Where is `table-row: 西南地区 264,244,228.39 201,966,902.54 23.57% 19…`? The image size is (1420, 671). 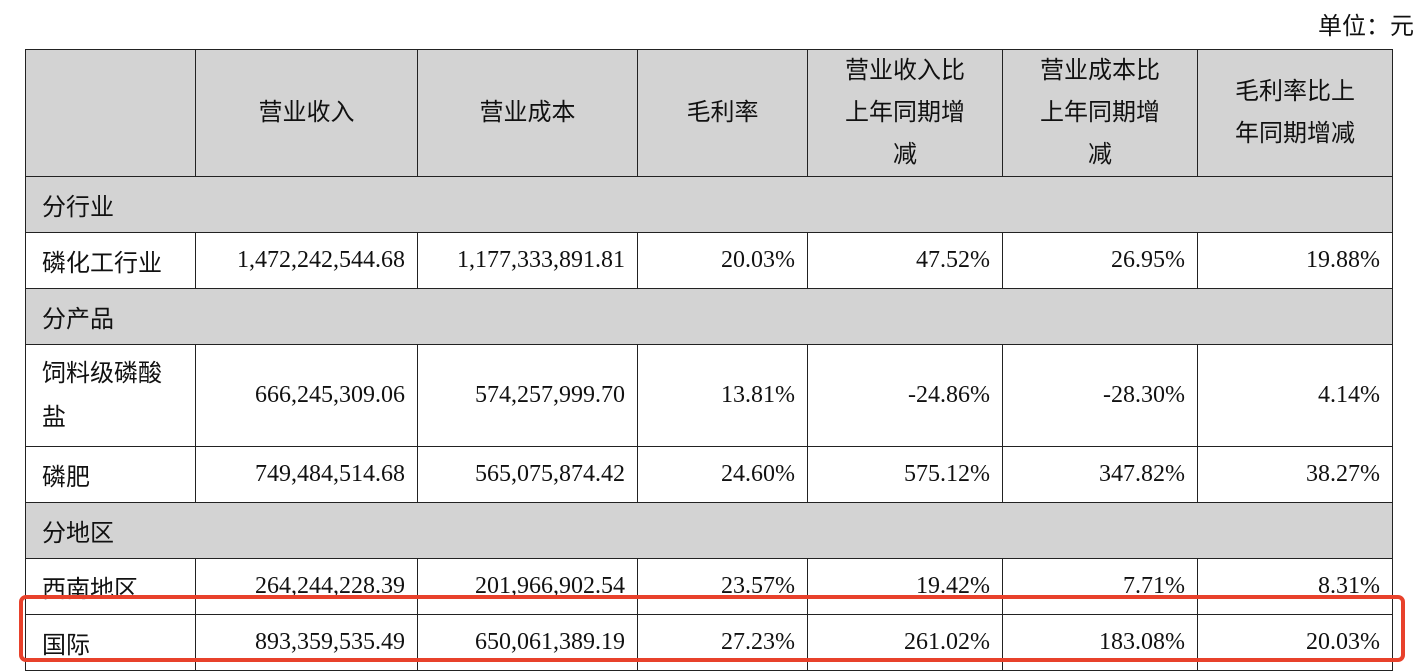
table-row: 西南地区 264,244,228.39 201,966,902.54 23.57% 19… is located at coordinates (709, 586).